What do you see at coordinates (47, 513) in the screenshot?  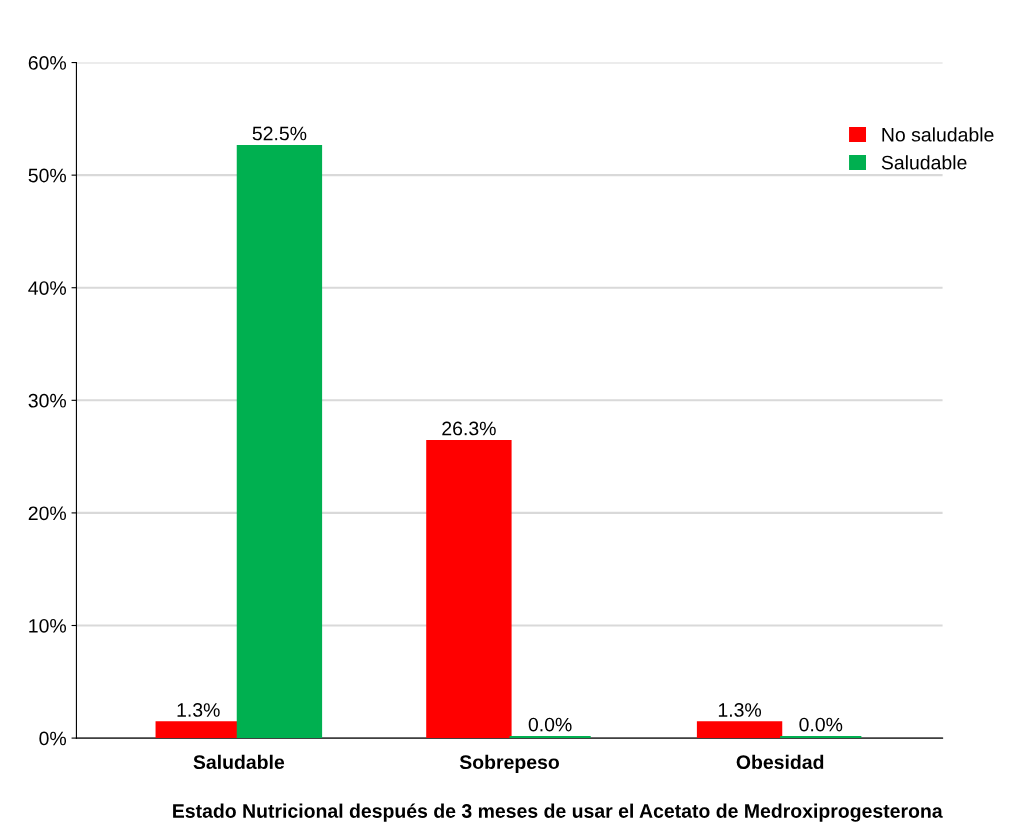 I see `y-tick-label: 20%` at bounding box center [47, 513].